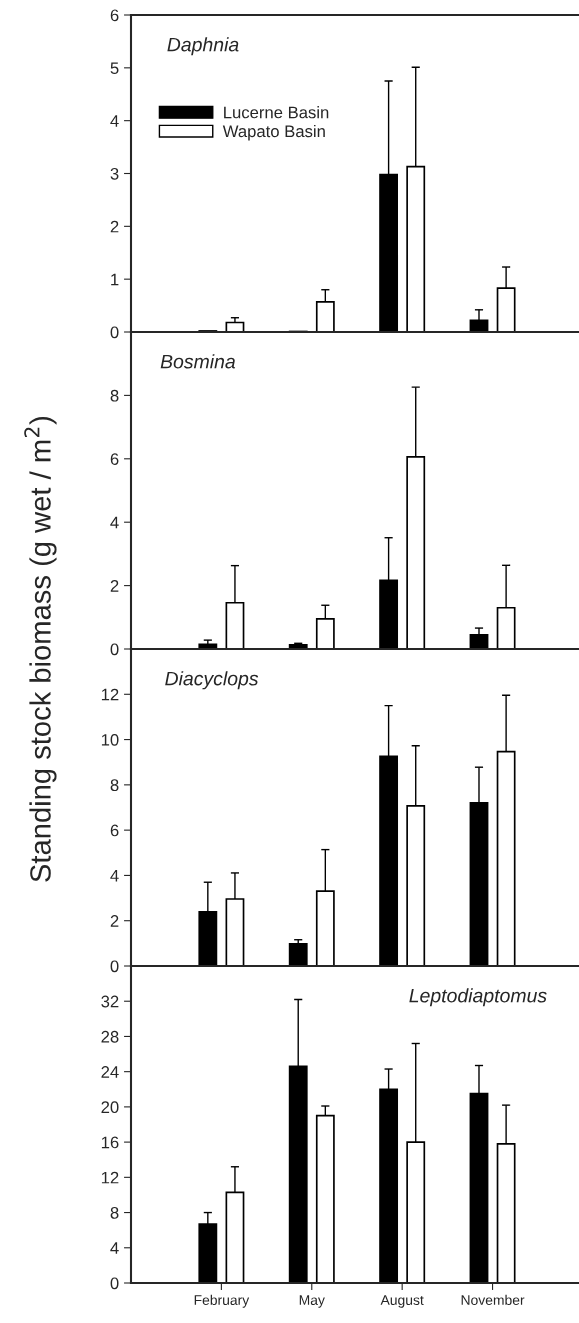  What do you see at coordinates (115, 279) in the screenshot?
I see `y-tick-label: 1` at bounding box center [115, 279].